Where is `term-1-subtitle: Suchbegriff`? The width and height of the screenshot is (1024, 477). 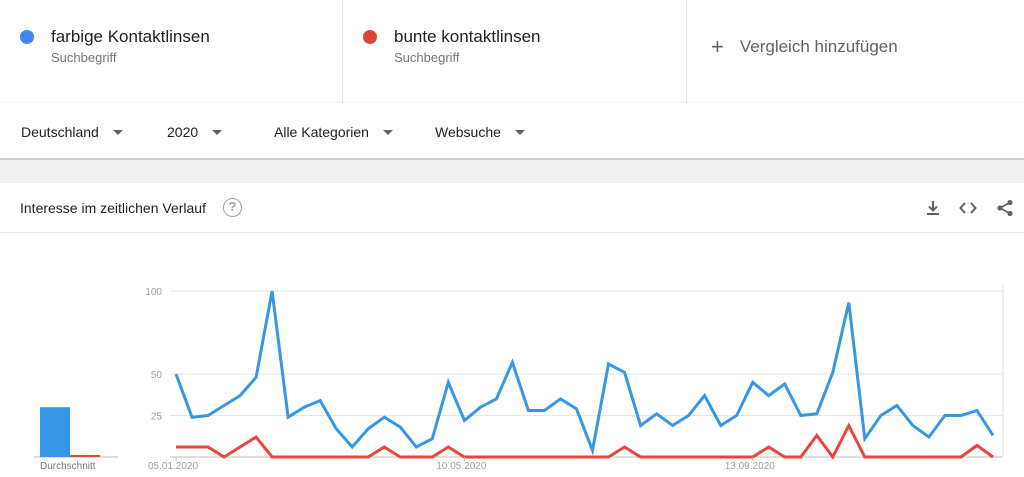 term-1-subtitle: Suchbegriff is located at coordinates (84, 57).